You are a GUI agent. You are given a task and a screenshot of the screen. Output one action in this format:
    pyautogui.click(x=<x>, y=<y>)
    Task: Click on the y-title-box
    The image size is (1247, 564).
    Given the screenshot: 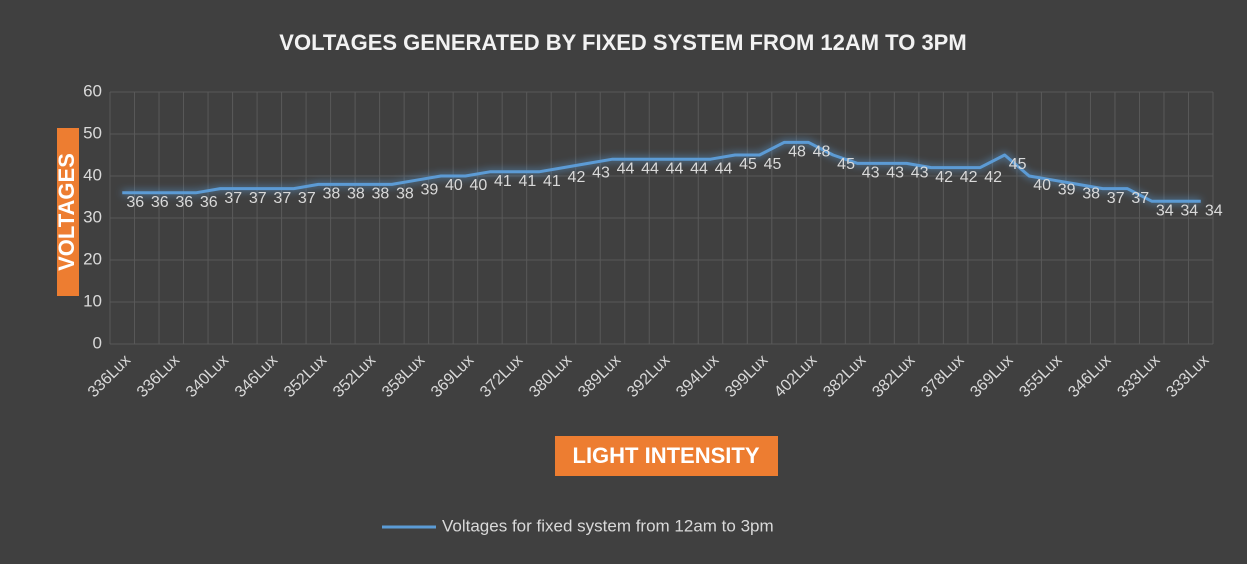 What is the action you would take?
    pyautogui.click(x=68, y=212)
    